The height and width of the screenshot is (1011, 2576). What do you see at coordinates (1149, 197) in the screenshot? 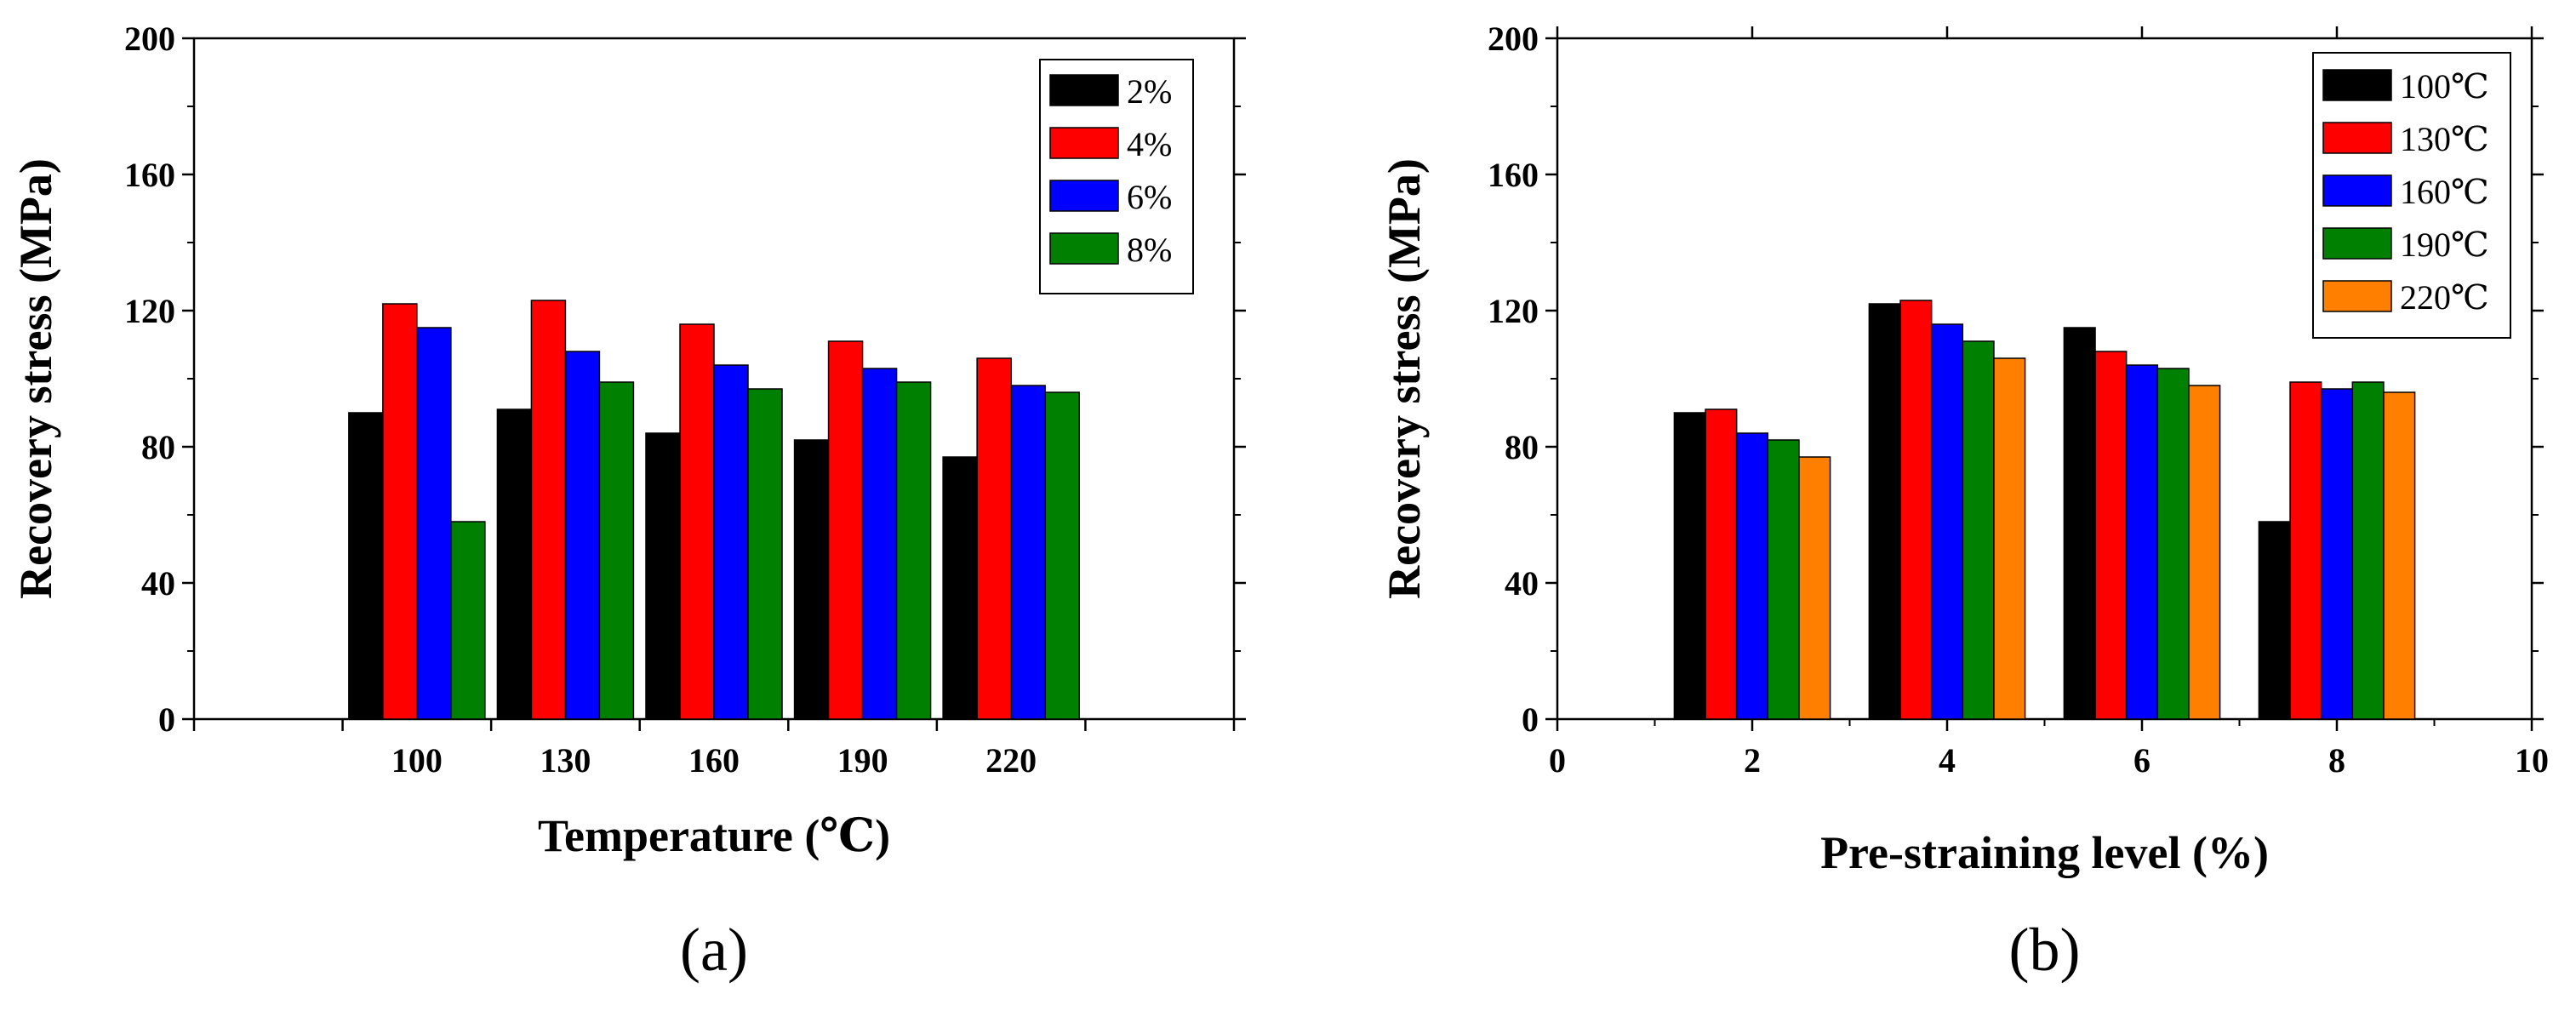
I see `legend-label: 6%` at bounding box center [1149, 197].